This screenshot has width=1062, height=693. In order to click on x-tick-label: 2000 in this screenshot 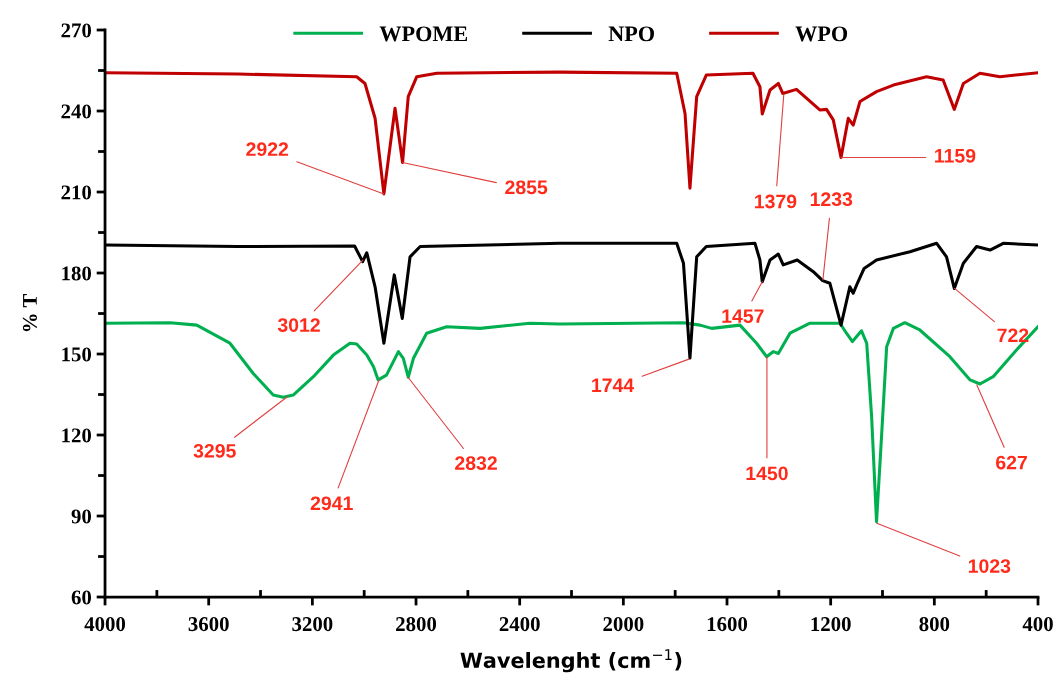, I will do `click(623, 624)`.